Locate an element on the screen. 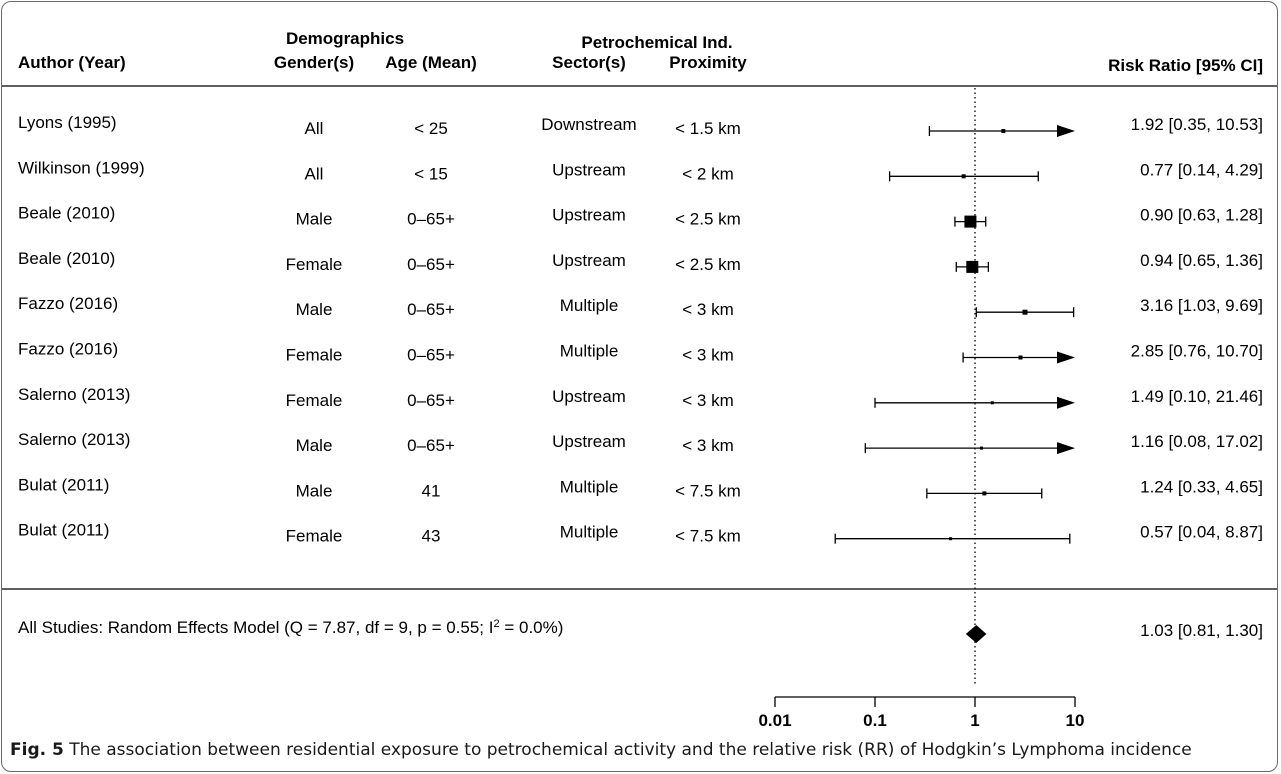 This screenshot has height=774, width=1281. study-risk-ratio: 0.90 [0.63, 1.28] is located at coordinates (1201, 215).